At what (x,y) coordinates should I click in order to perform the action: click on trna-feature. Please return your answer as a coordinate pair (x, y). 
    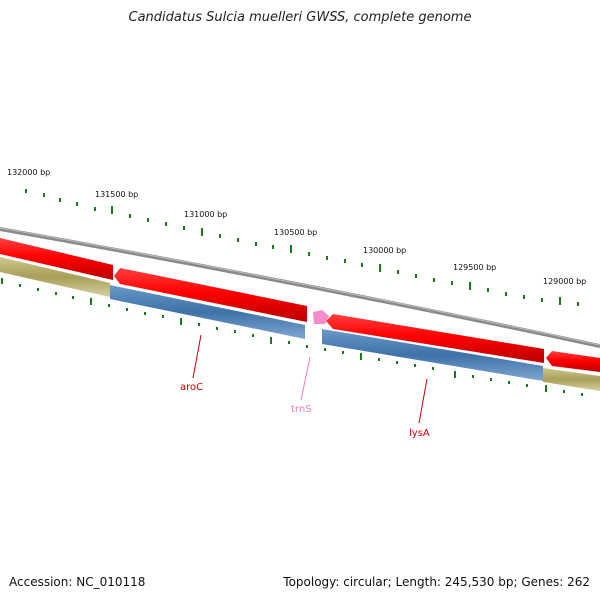
    Looking at the image, I should click on (321, 317).